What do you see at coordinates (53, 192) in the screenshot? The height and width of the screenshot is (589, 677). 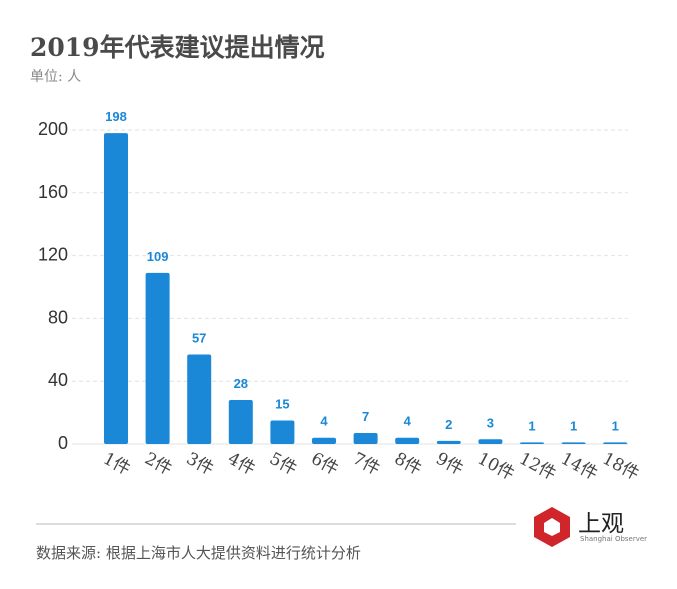 I see `y-tick-label: 160` at bounding box center [53, 192].